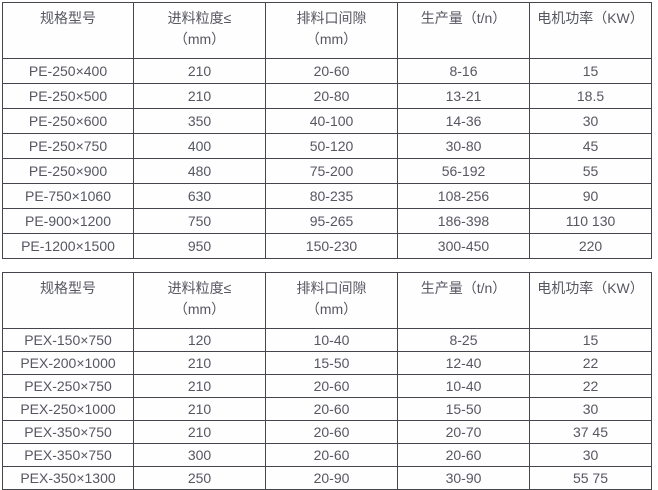  I want to click on spec-cell: 14-36, so click(463, 121).